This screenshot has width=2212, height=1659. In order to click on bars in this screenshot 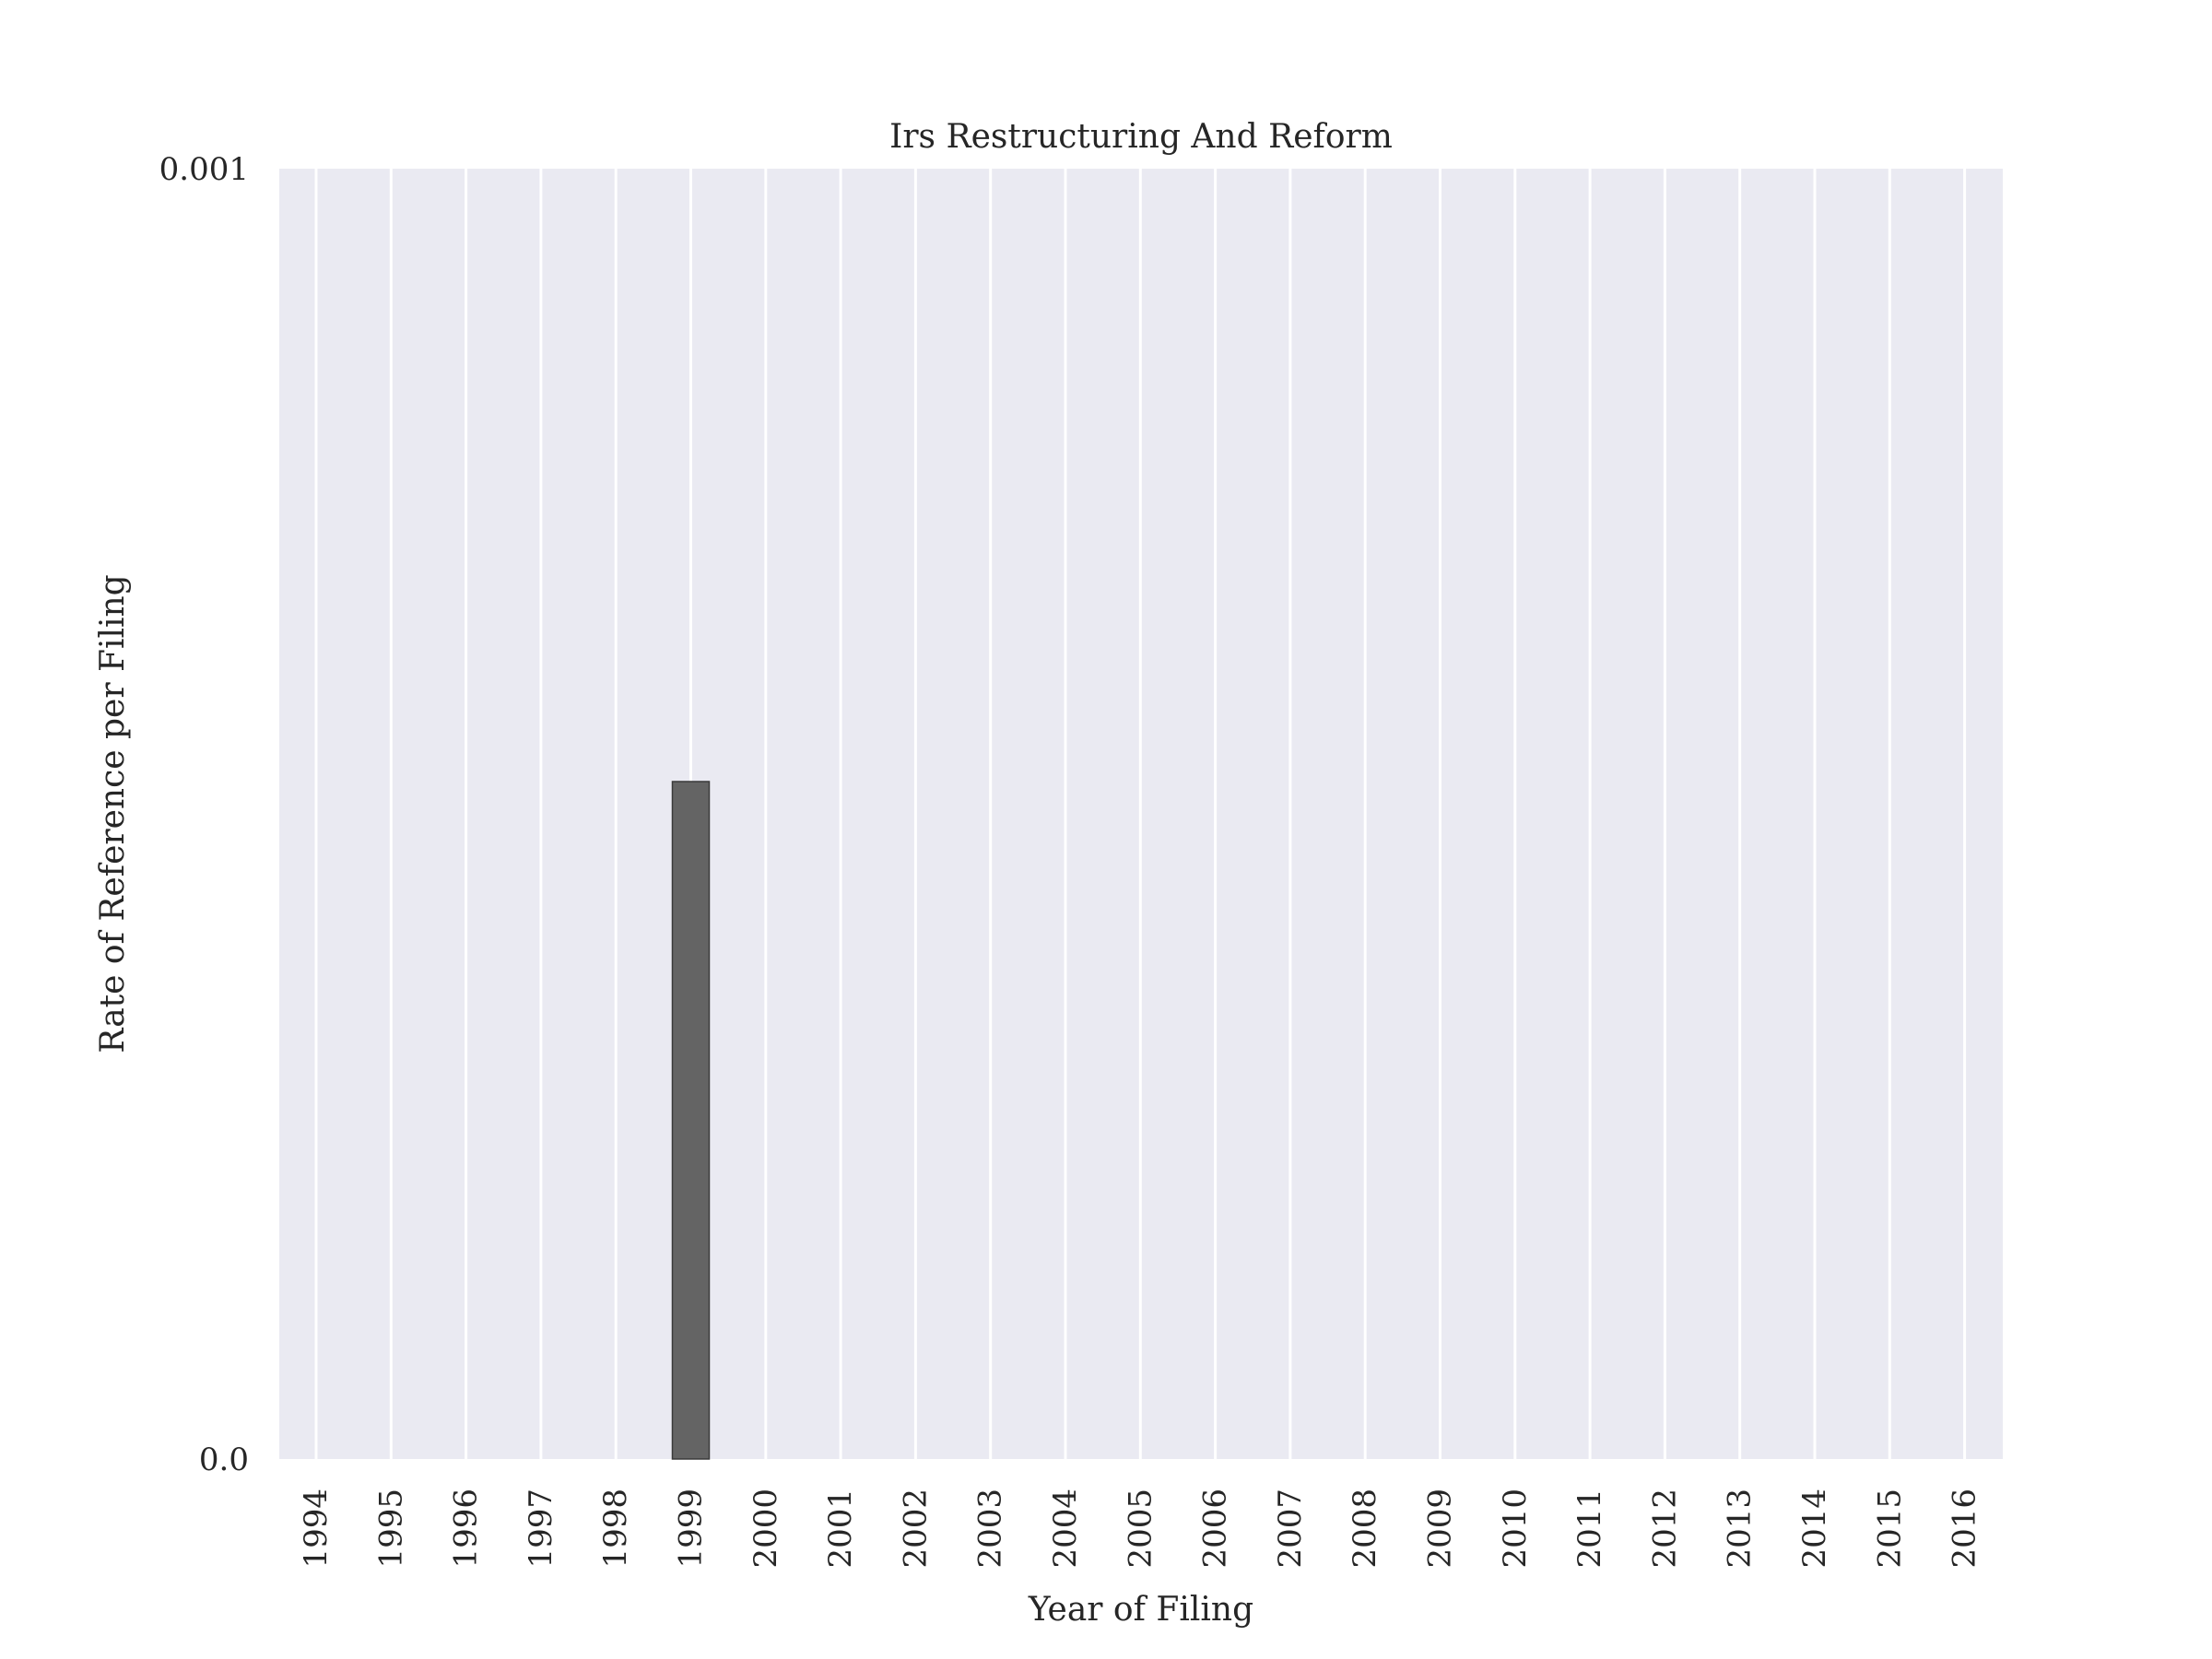, I will do `click(691, 1120)`.